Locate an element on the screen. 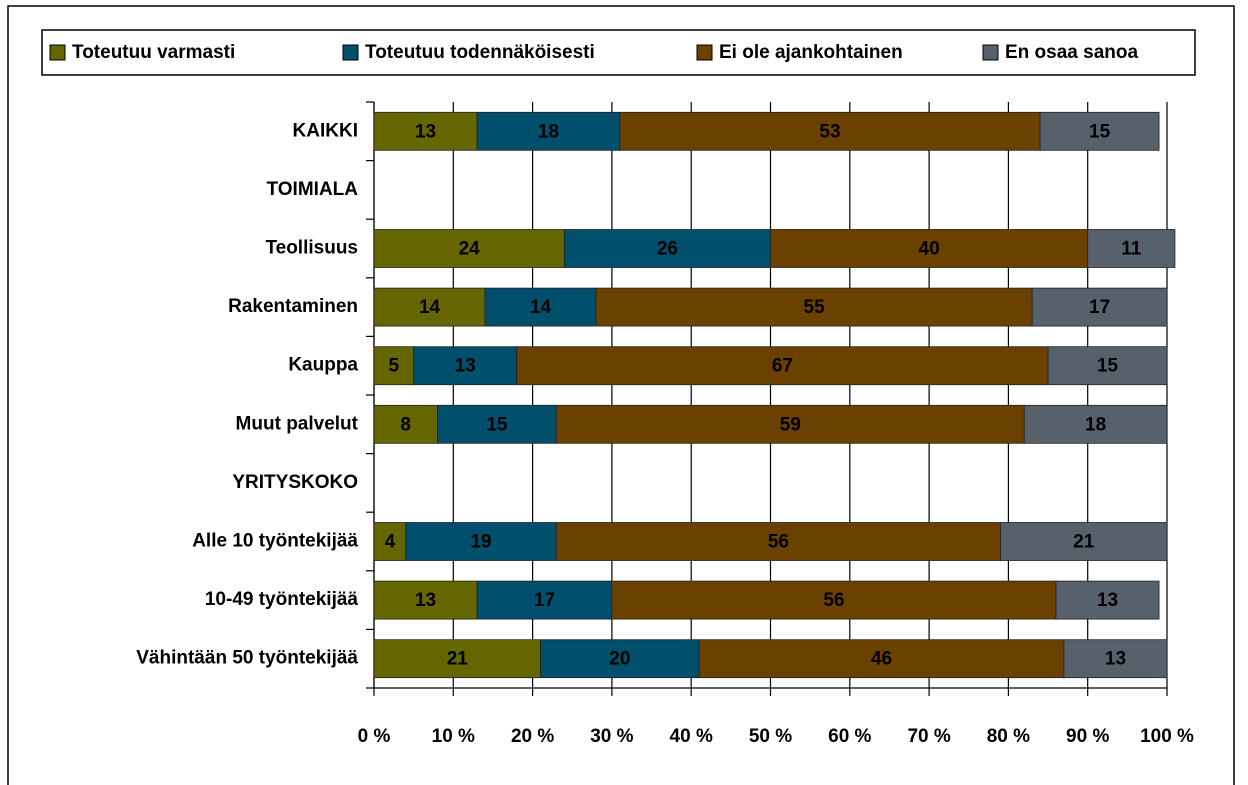 This screenshot has height=785, width=1248. legend-label: Toteutuu todennäköisesti is located at coordinates (480, 52).